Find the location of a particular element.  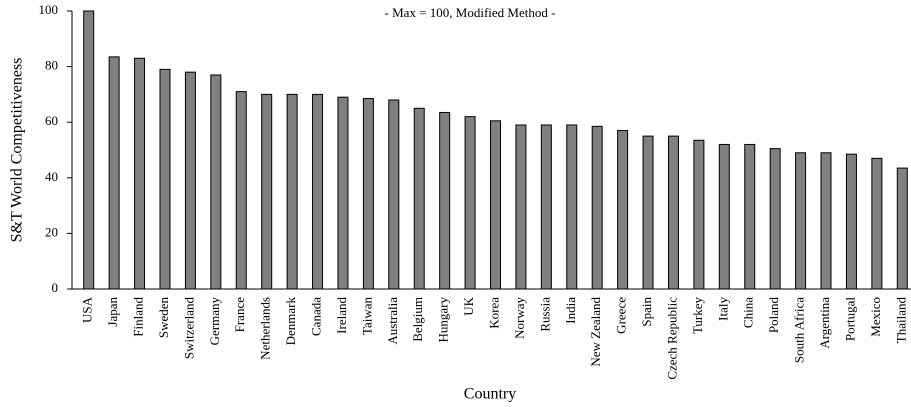

x-tick-label: Denmark is located at coordinates (290, 321).